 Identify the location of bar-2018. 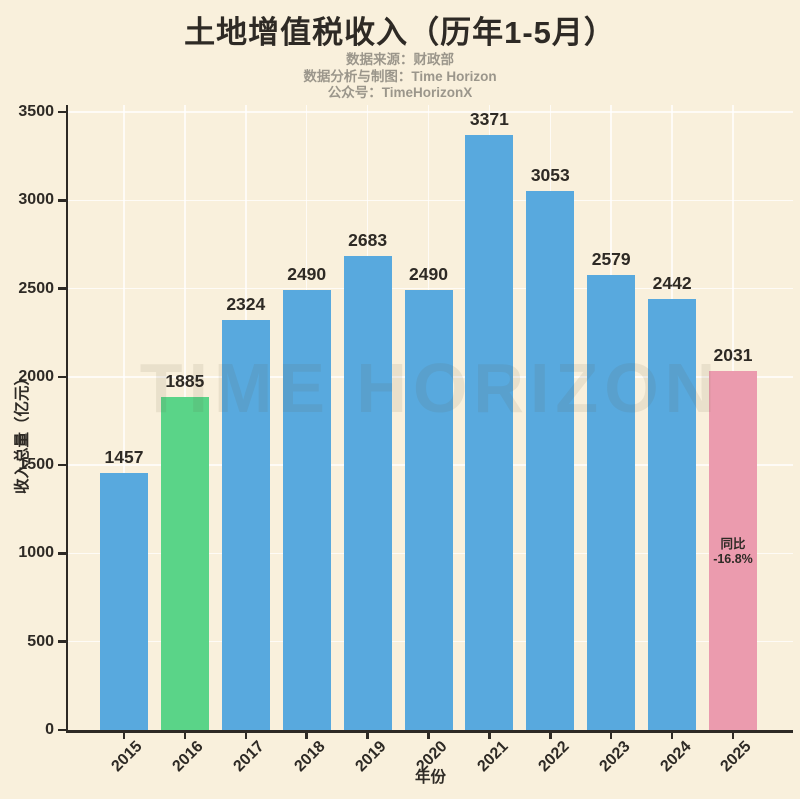
(306, 510).